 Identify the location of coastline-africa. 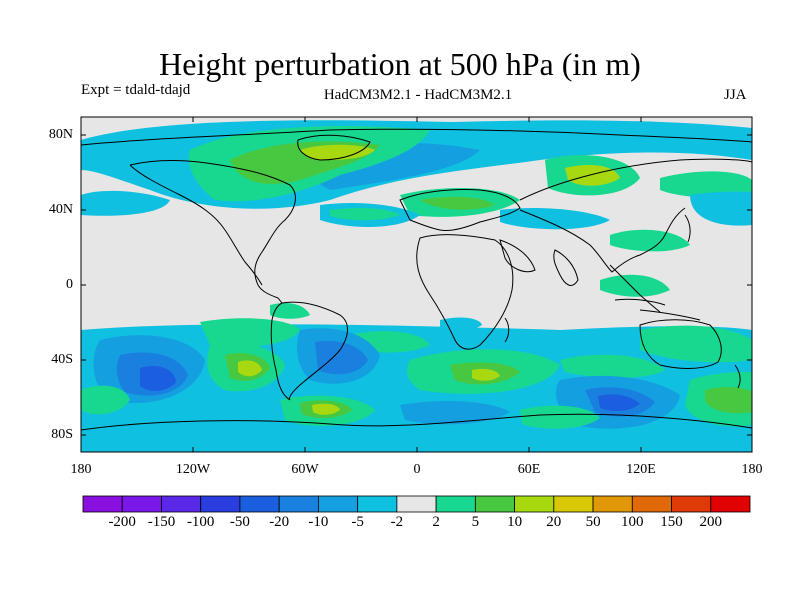
(465, 292).